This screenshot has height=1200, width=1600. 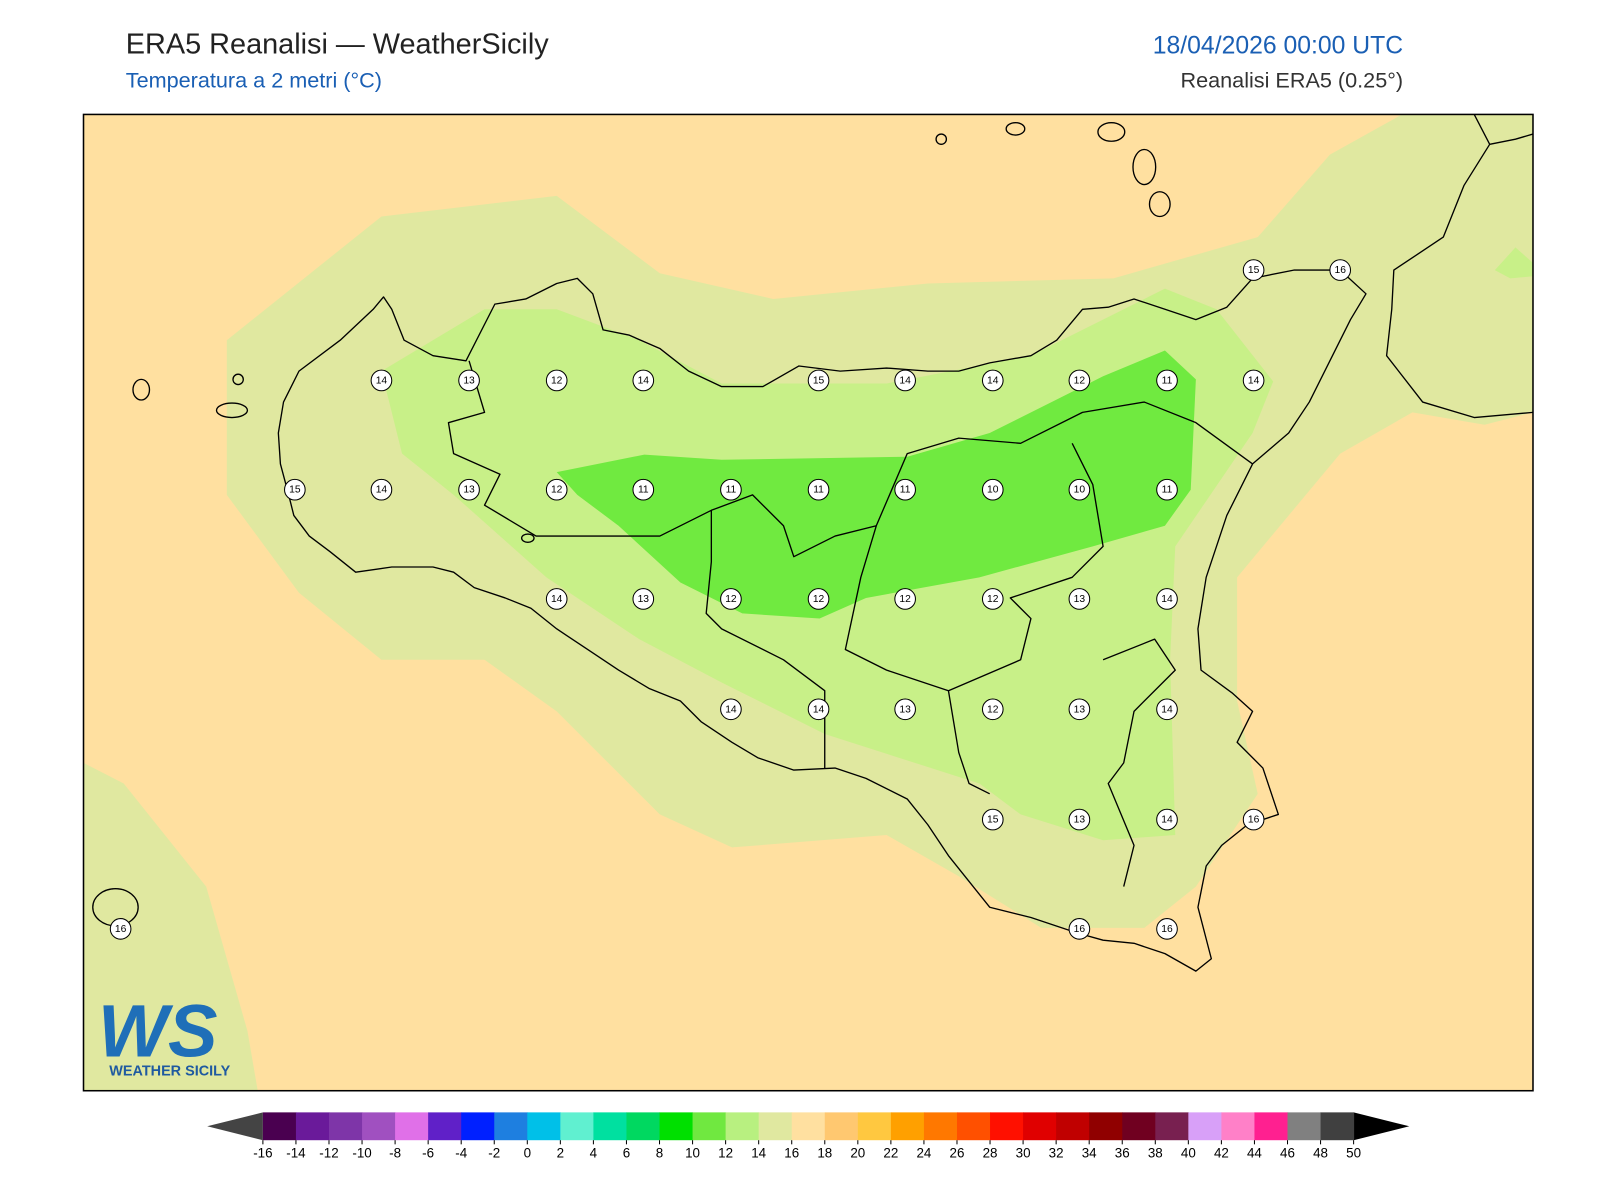 What do you see at coordinates (328, 1153) in the screenshot?
I see `colorbar-tick-label: -12` at bounding box center [328, 1153].